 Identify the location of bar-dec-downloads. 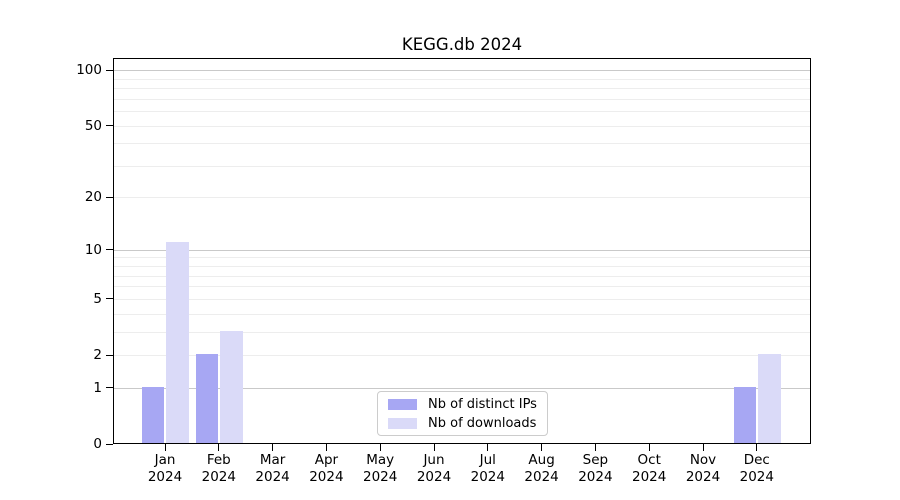
(769, 398).